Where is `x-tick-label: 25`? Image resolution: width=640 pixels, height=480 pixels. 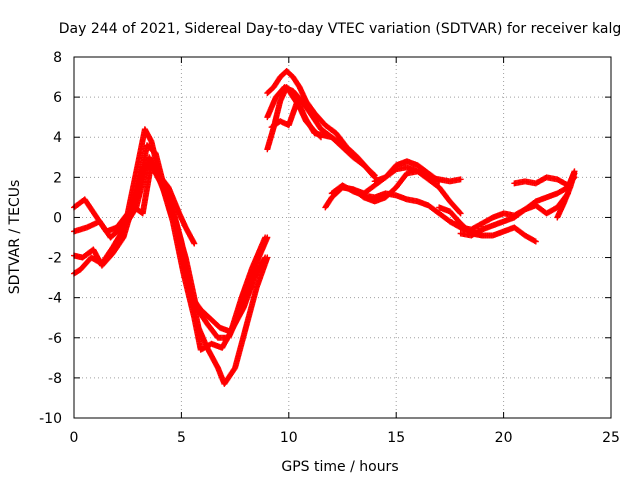 x-tick-label: 25 is located at coordinates (611, 438).